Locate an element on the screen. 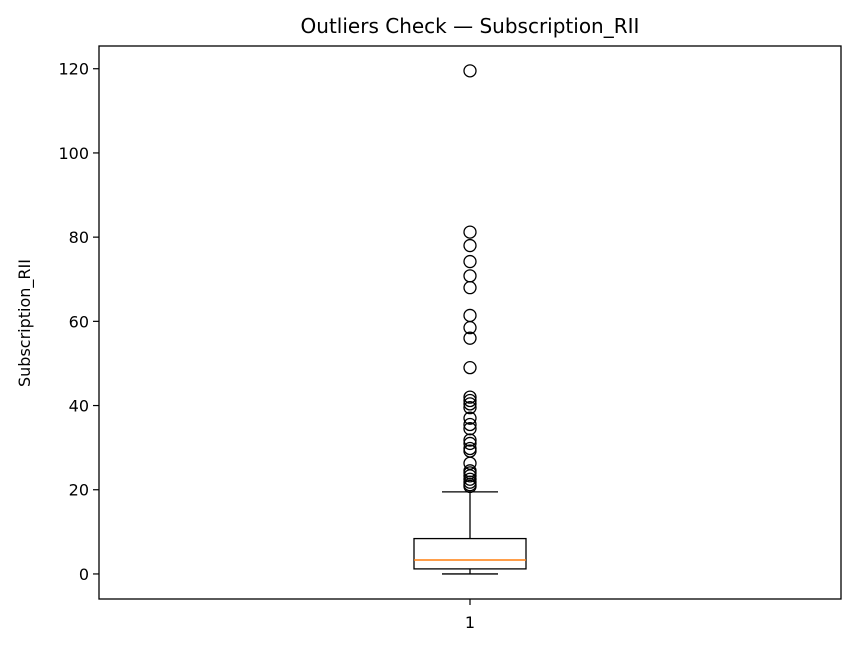  plot-area is located at coordinates (470, 319).